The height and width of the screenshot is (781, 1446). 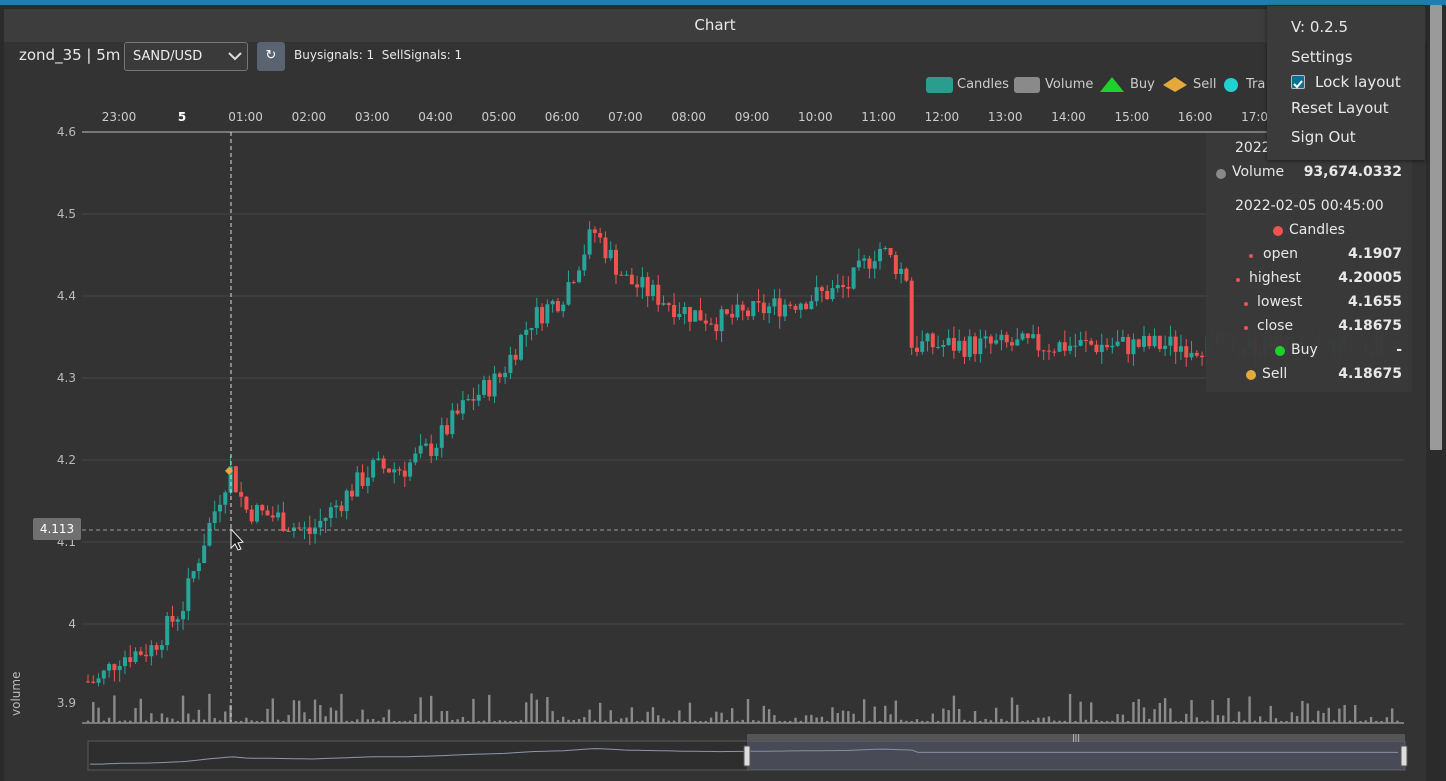 I want to click on buy-triangle-icon, so click(x=1112, y=84).